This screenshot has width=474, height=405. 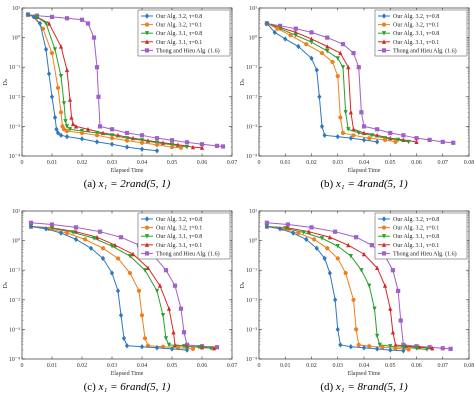 I want to click on x-axis-label: Elapsed Time, so click(x=127, y=171).